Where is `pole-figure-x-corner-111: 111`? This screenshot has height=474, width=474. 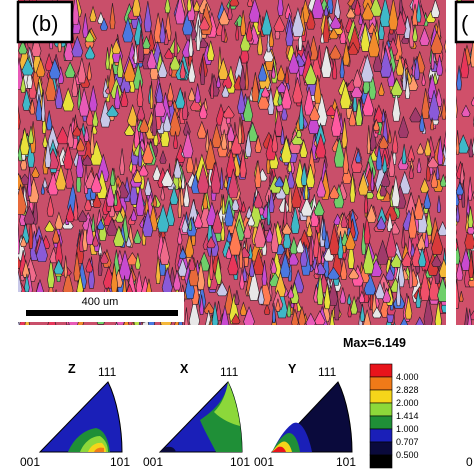 pole-figure-x-corner-111: 111 is located at coordinates (229, 372).